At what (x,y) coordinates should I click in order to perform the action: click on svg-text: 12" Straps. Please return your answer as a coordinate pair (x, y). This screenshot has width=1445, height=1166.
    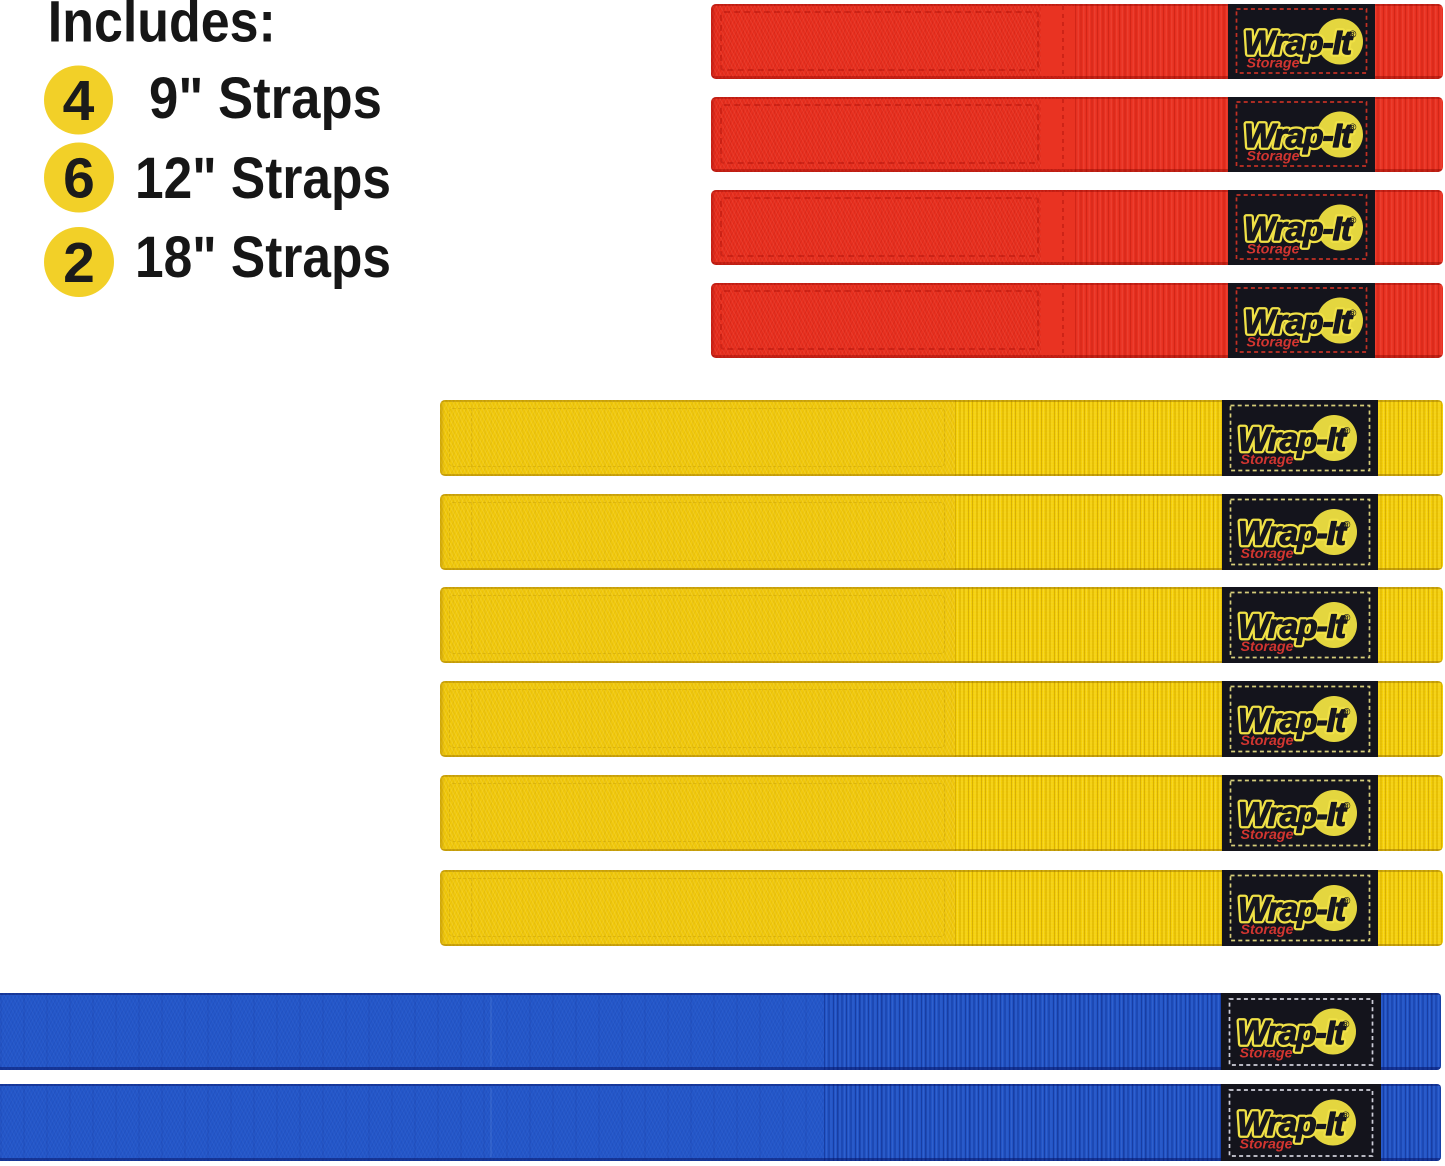
    Looking at the image, I should click on (263, 178).